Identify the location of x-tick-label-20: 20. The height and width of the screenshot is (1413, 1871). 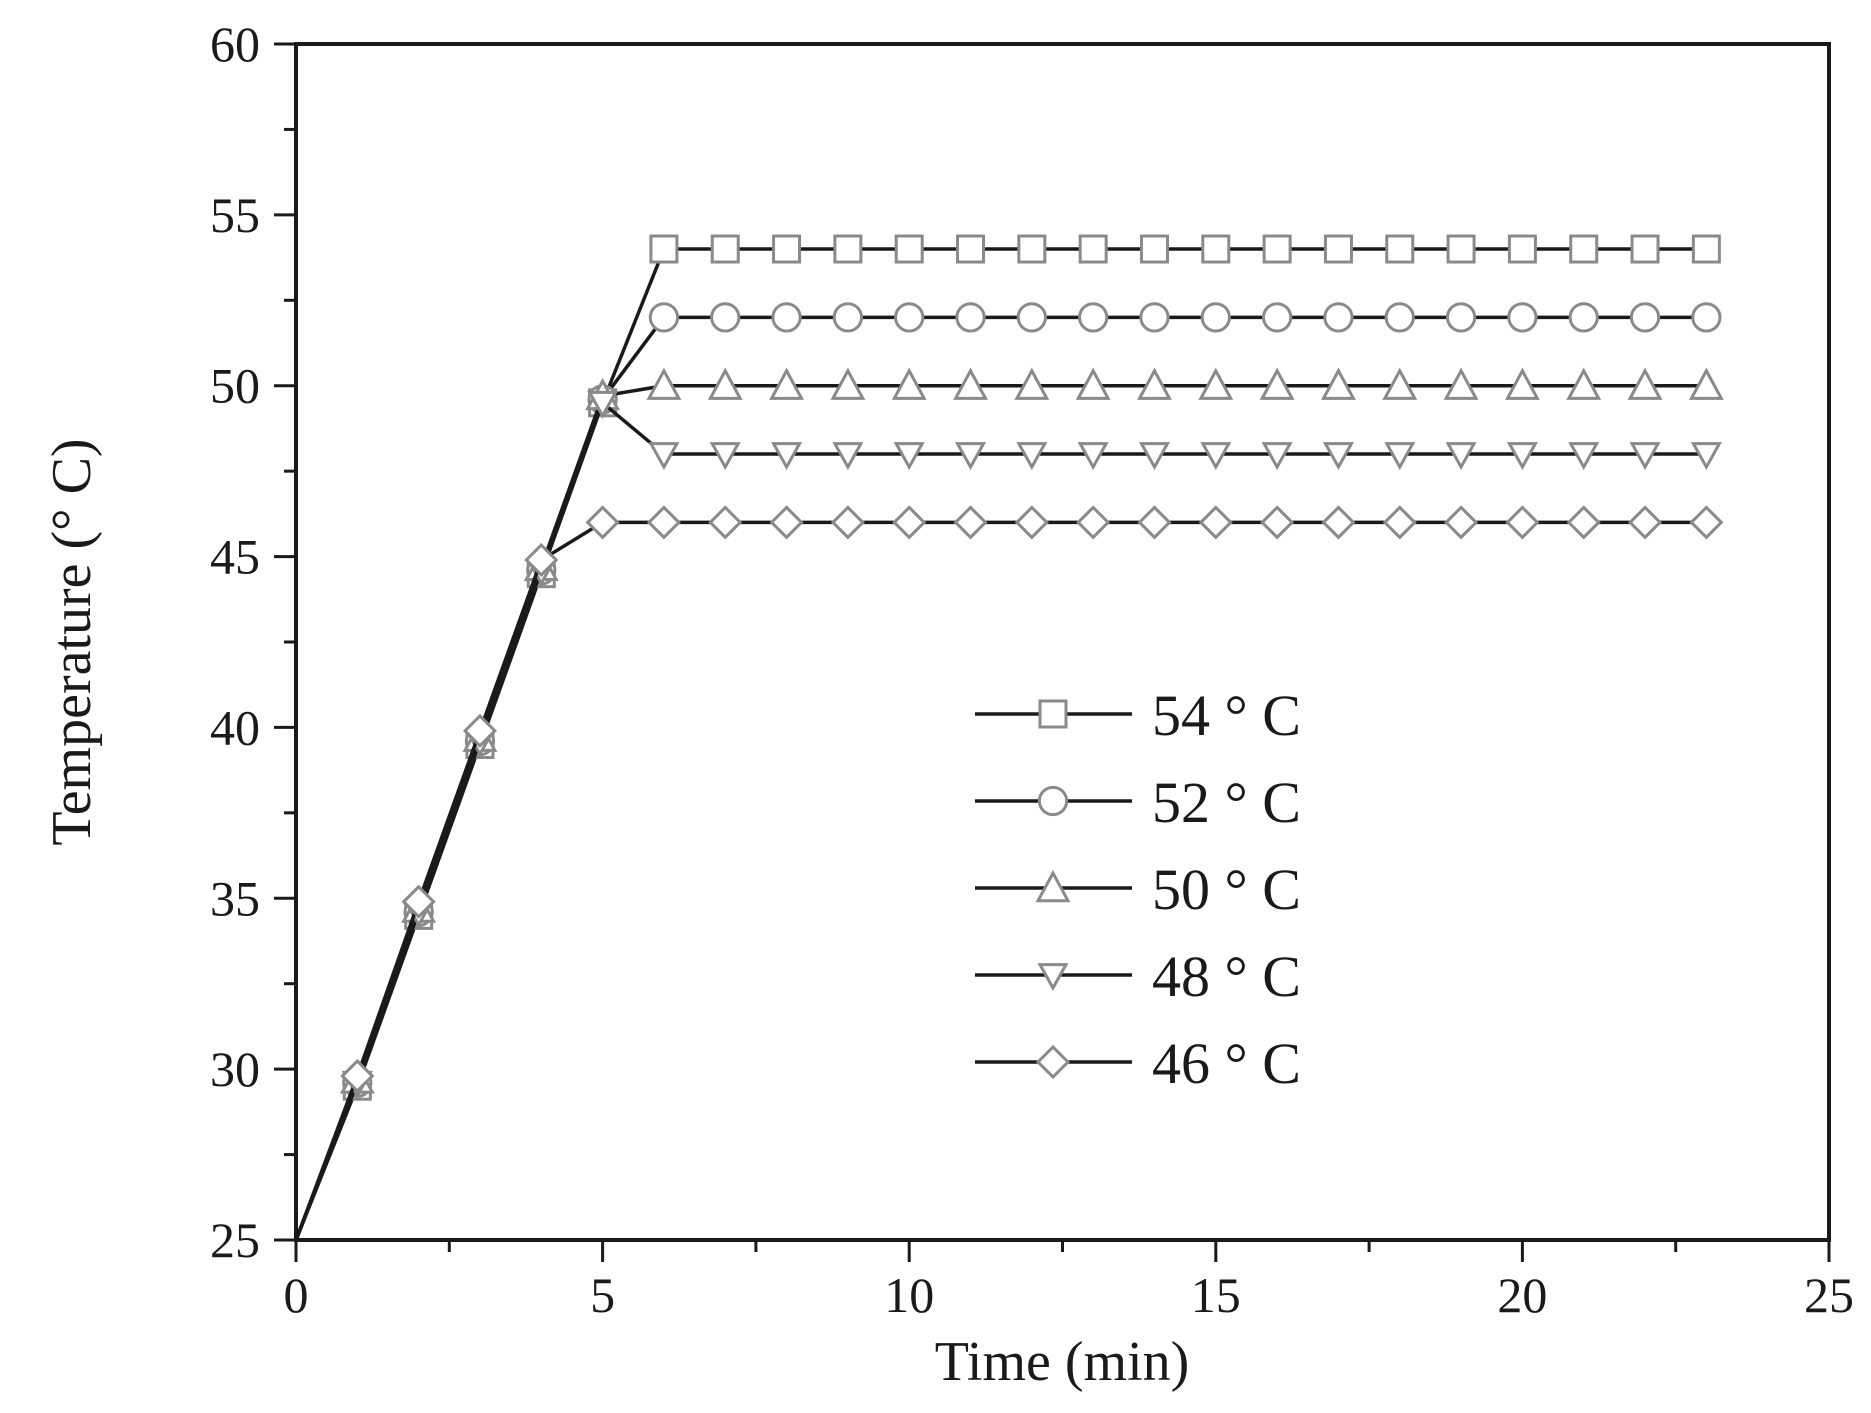
(1522, 1295).